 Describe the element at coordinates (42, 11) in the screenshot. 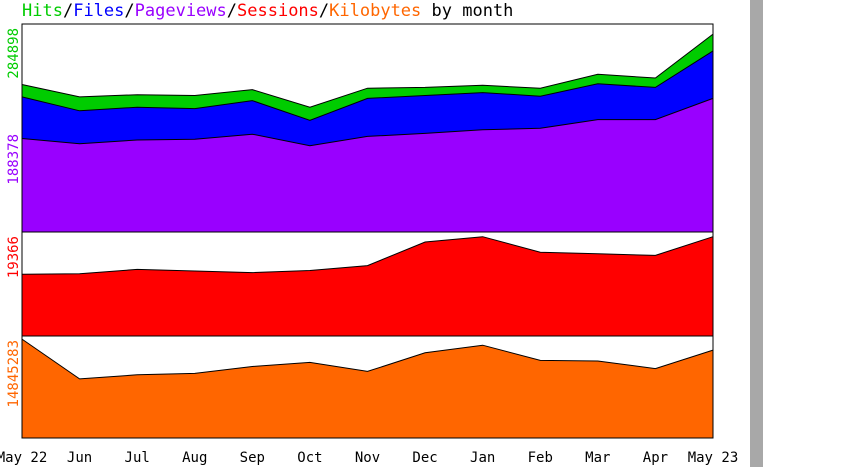

I see `chart-title-part: Hits` at that location.